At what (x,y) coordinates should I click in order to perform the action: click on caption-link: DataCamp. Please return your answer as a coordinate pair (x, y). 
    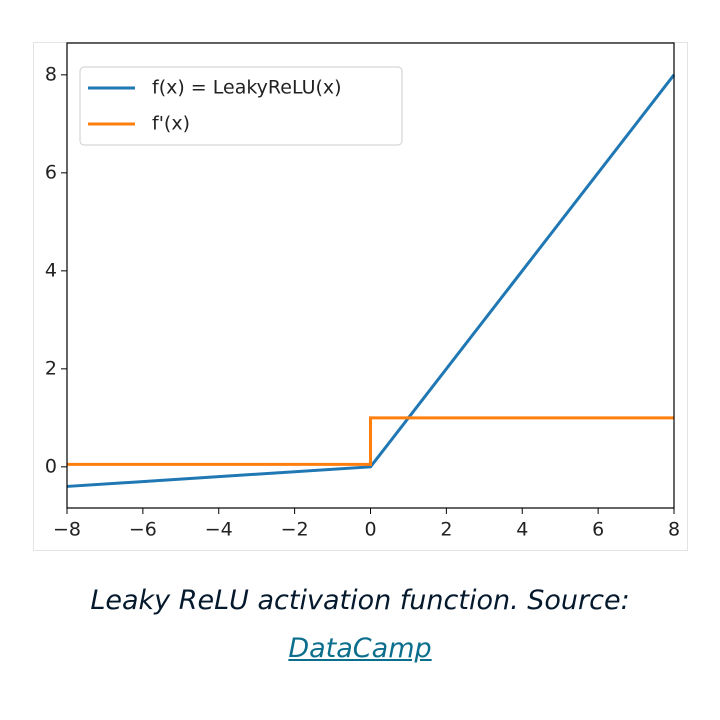
    Looking at the image, I should click on (360, 648).